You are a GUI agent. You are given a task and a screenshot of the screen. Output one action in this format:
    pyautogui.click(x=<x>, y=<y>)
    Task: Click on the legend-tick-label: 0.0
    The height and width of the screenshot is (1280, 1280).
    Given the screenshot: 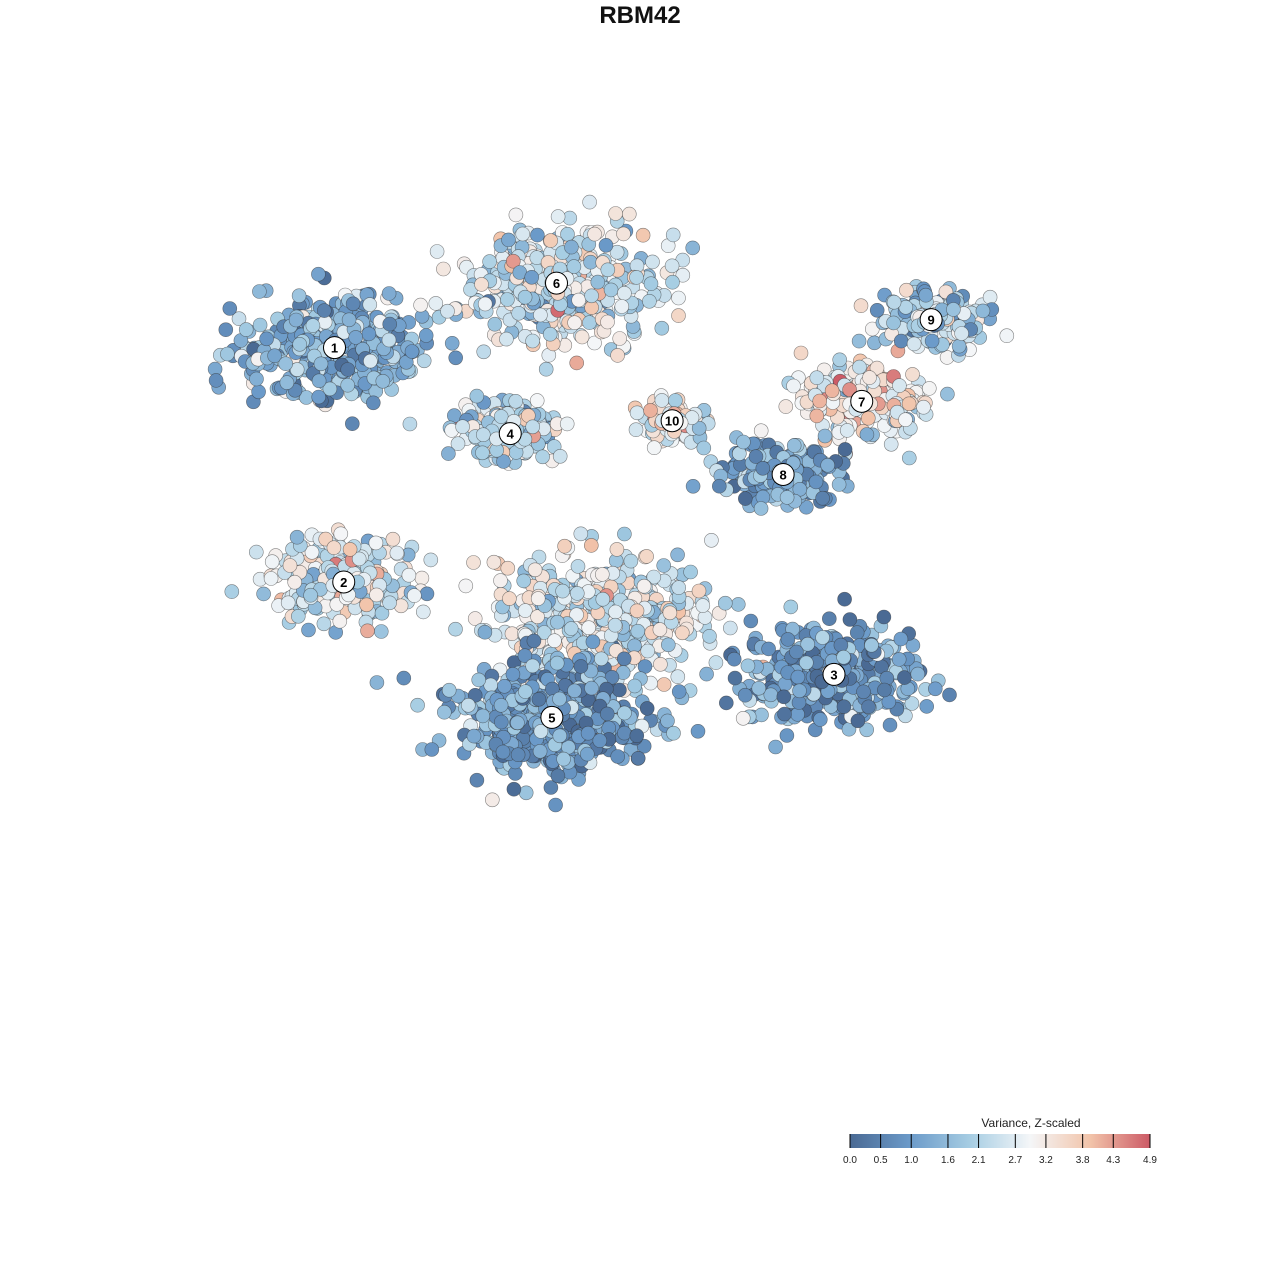 What is the action you would take?
    pyautogui.click(x=850, y=1160)
    